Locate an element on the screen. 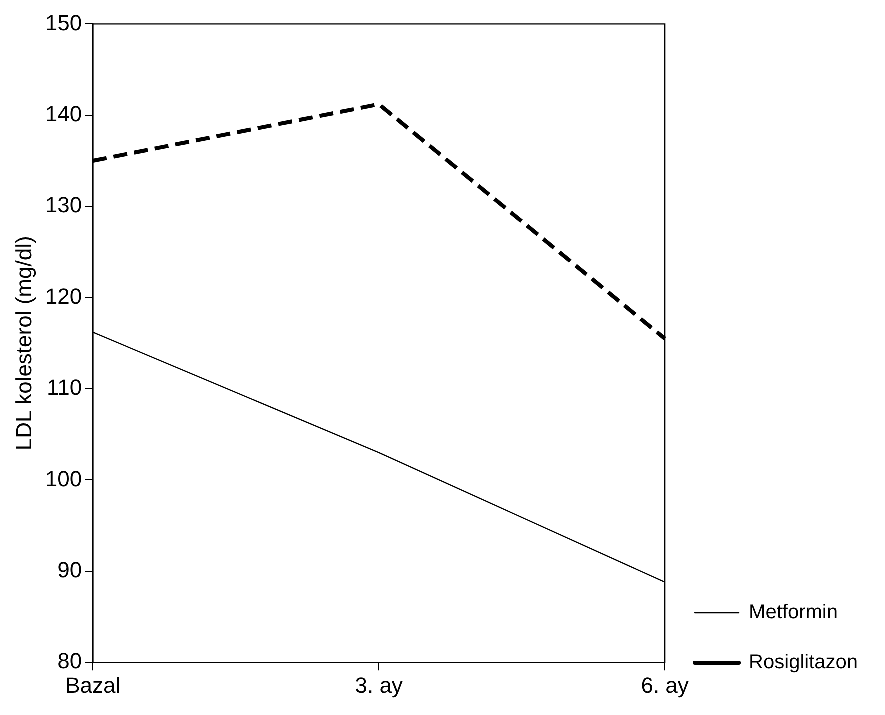  y-tick-label: 140 is located at coordinates (63, 113).